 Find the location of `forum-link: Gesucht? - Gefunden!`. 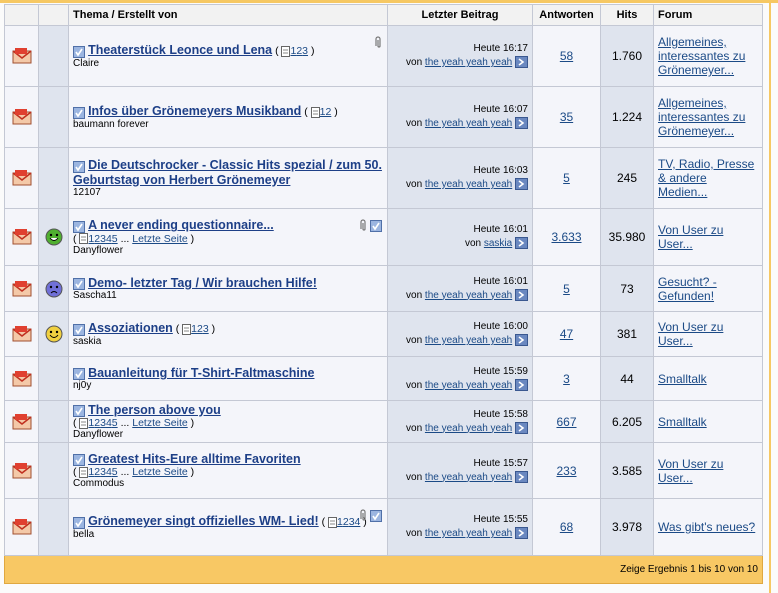

forum-link: Gesucht? - Gefunden! is located at coordinates (687, 288).